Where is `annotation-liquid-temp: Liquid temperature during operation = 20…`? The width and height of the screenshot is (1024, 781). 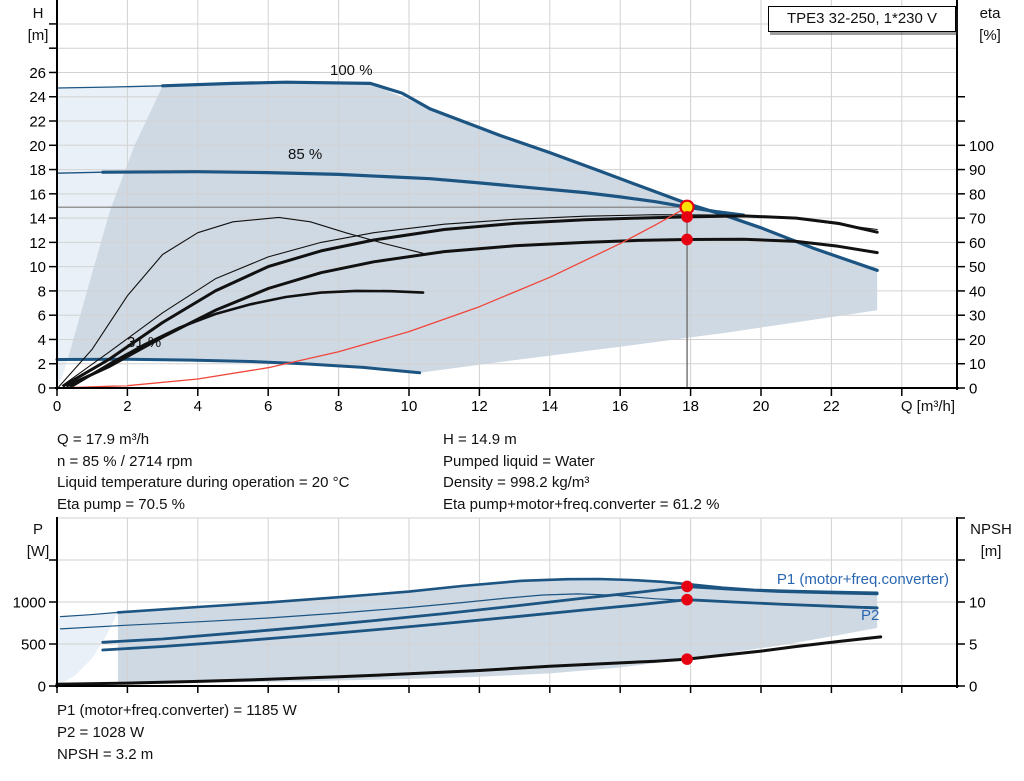
annotation-liquid-temp: Liquid temperature during operation = 20… is located at coordinates (203, 483).